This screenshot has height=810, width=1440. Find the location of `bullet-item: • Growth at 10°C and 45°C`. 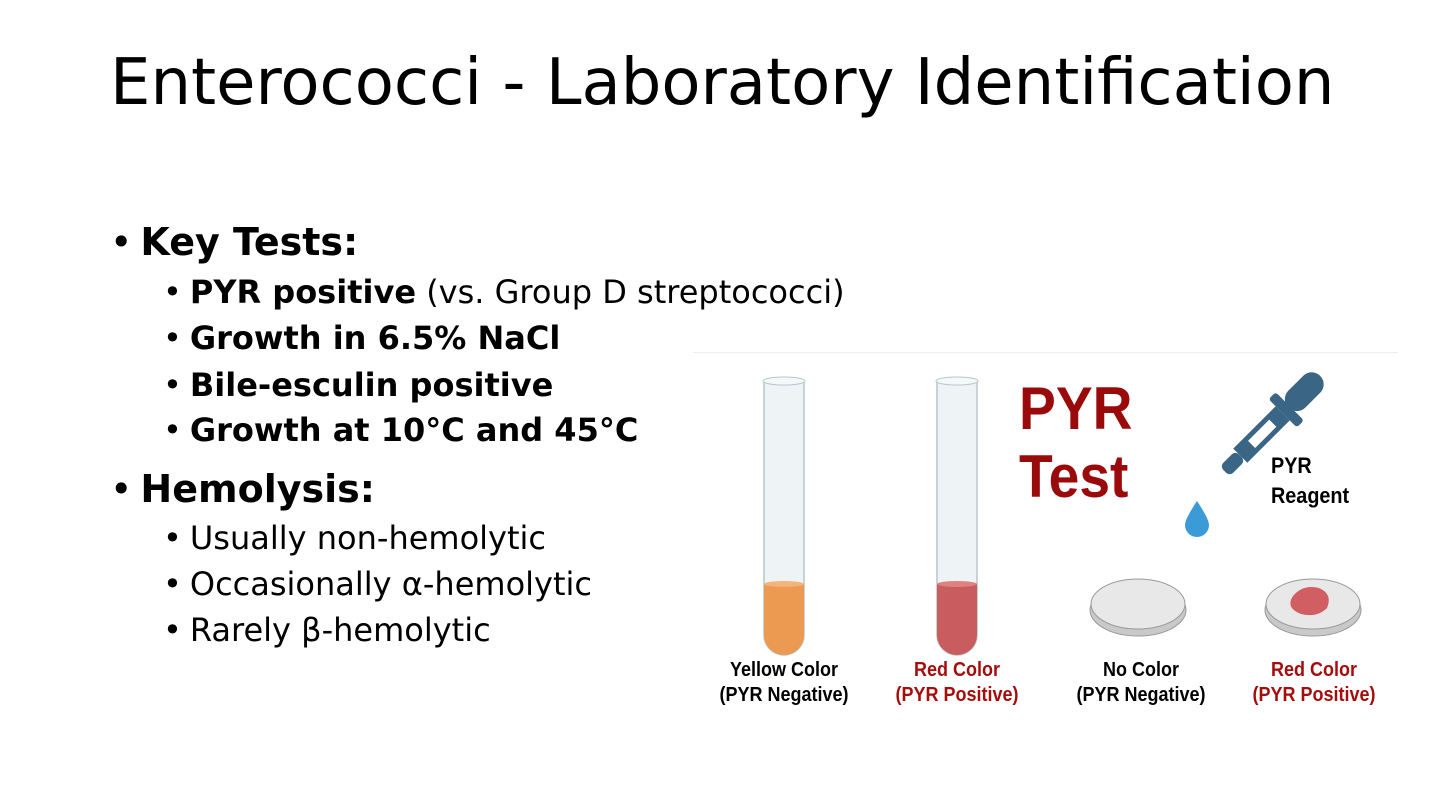

bullet-item: • Growth at 10°C and 45°C is located at coordinates (400, 430).